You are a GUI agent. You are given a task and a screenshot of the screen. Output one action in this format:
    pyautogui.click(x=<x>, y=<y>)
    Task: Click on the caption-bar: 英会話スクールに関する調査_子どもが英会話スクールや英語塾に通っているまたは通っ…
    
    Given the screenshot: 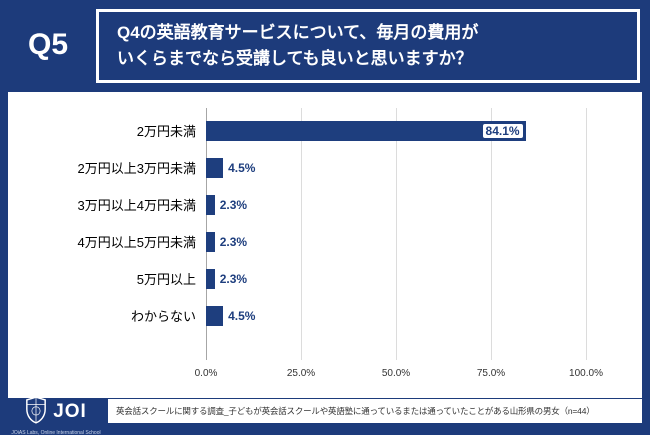 What is the action you would take?
    pyautogui.click(x=375, y=411)
    